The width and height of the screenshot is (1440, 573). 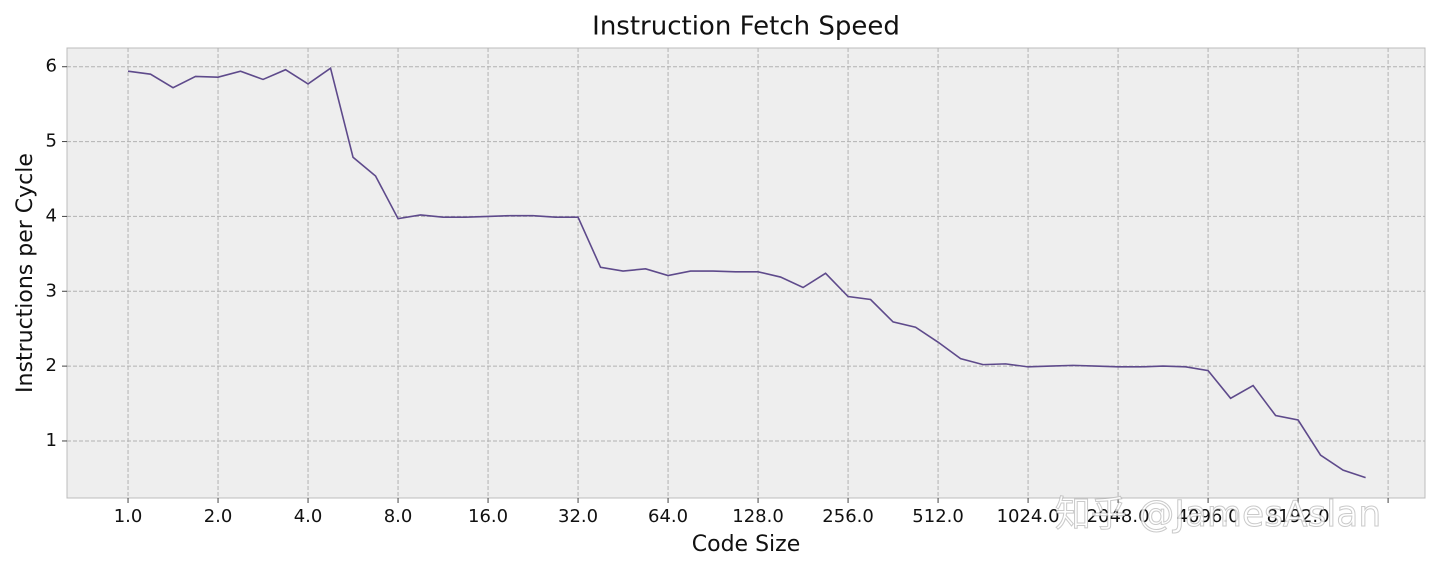 I want to click on x-tick-label: 8192.0, so click(x=1298, y=516).